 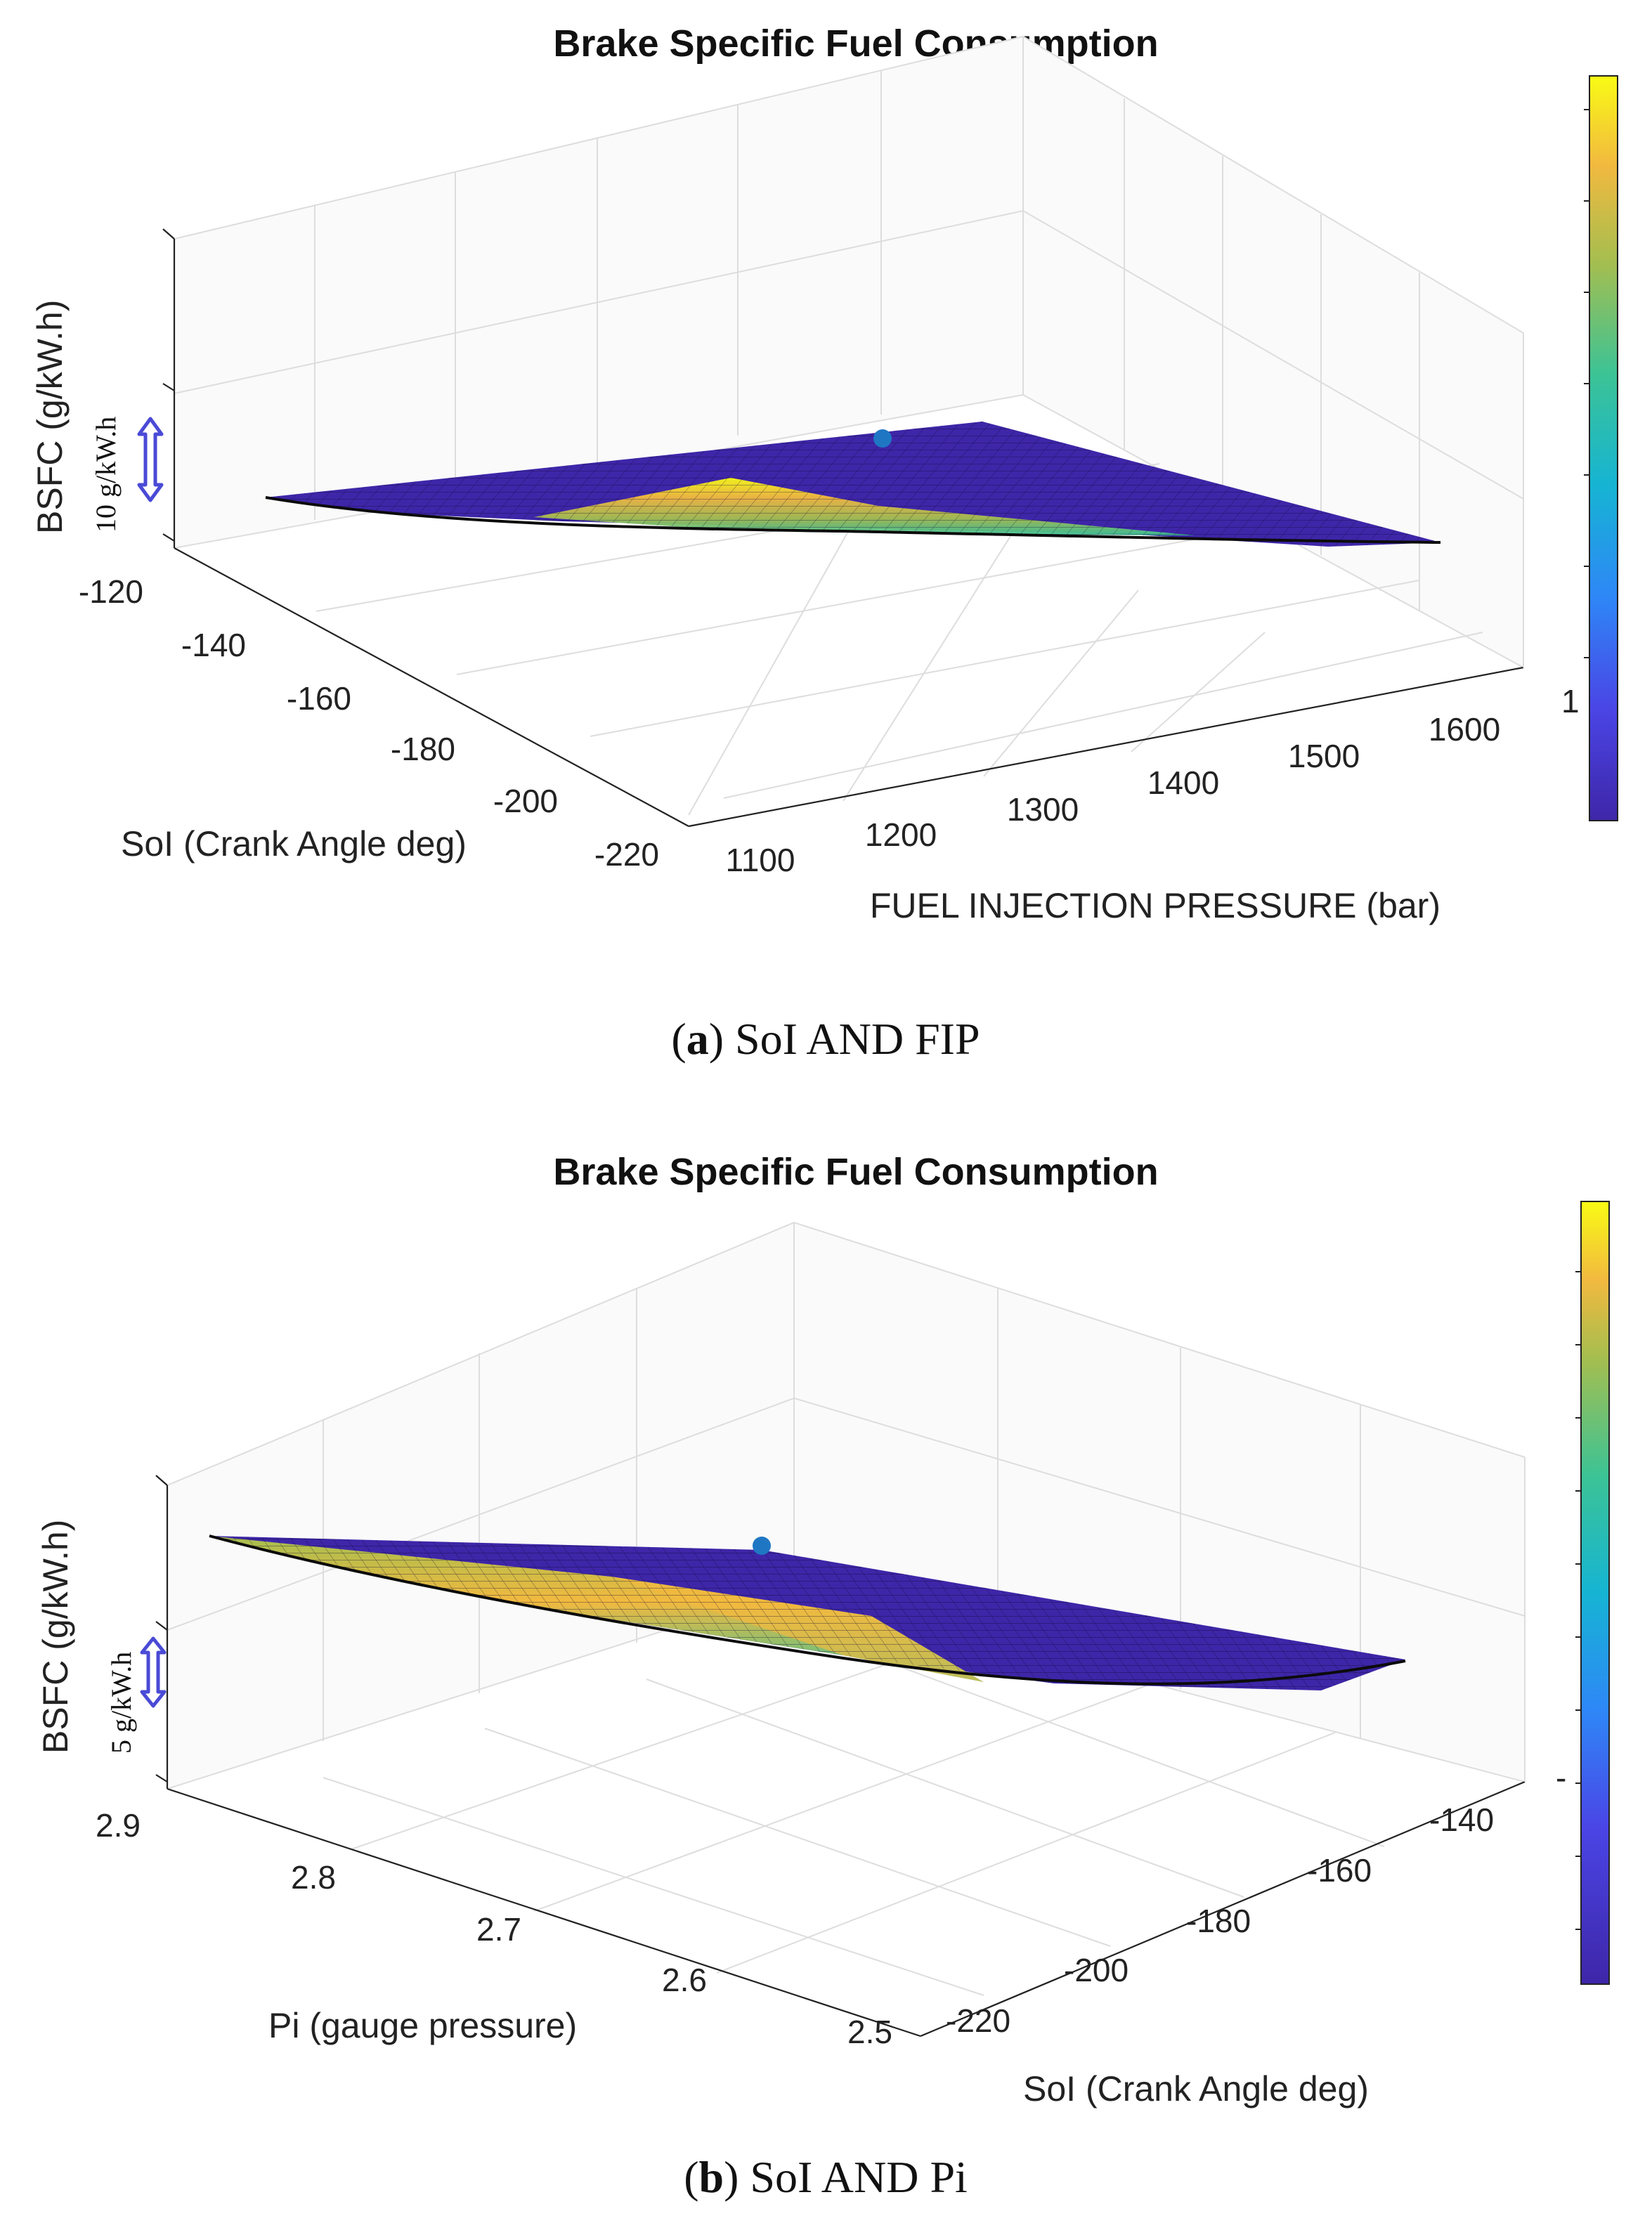 I want to click on chart-b-y-tick: -180, so click(x=1218, y=1921).